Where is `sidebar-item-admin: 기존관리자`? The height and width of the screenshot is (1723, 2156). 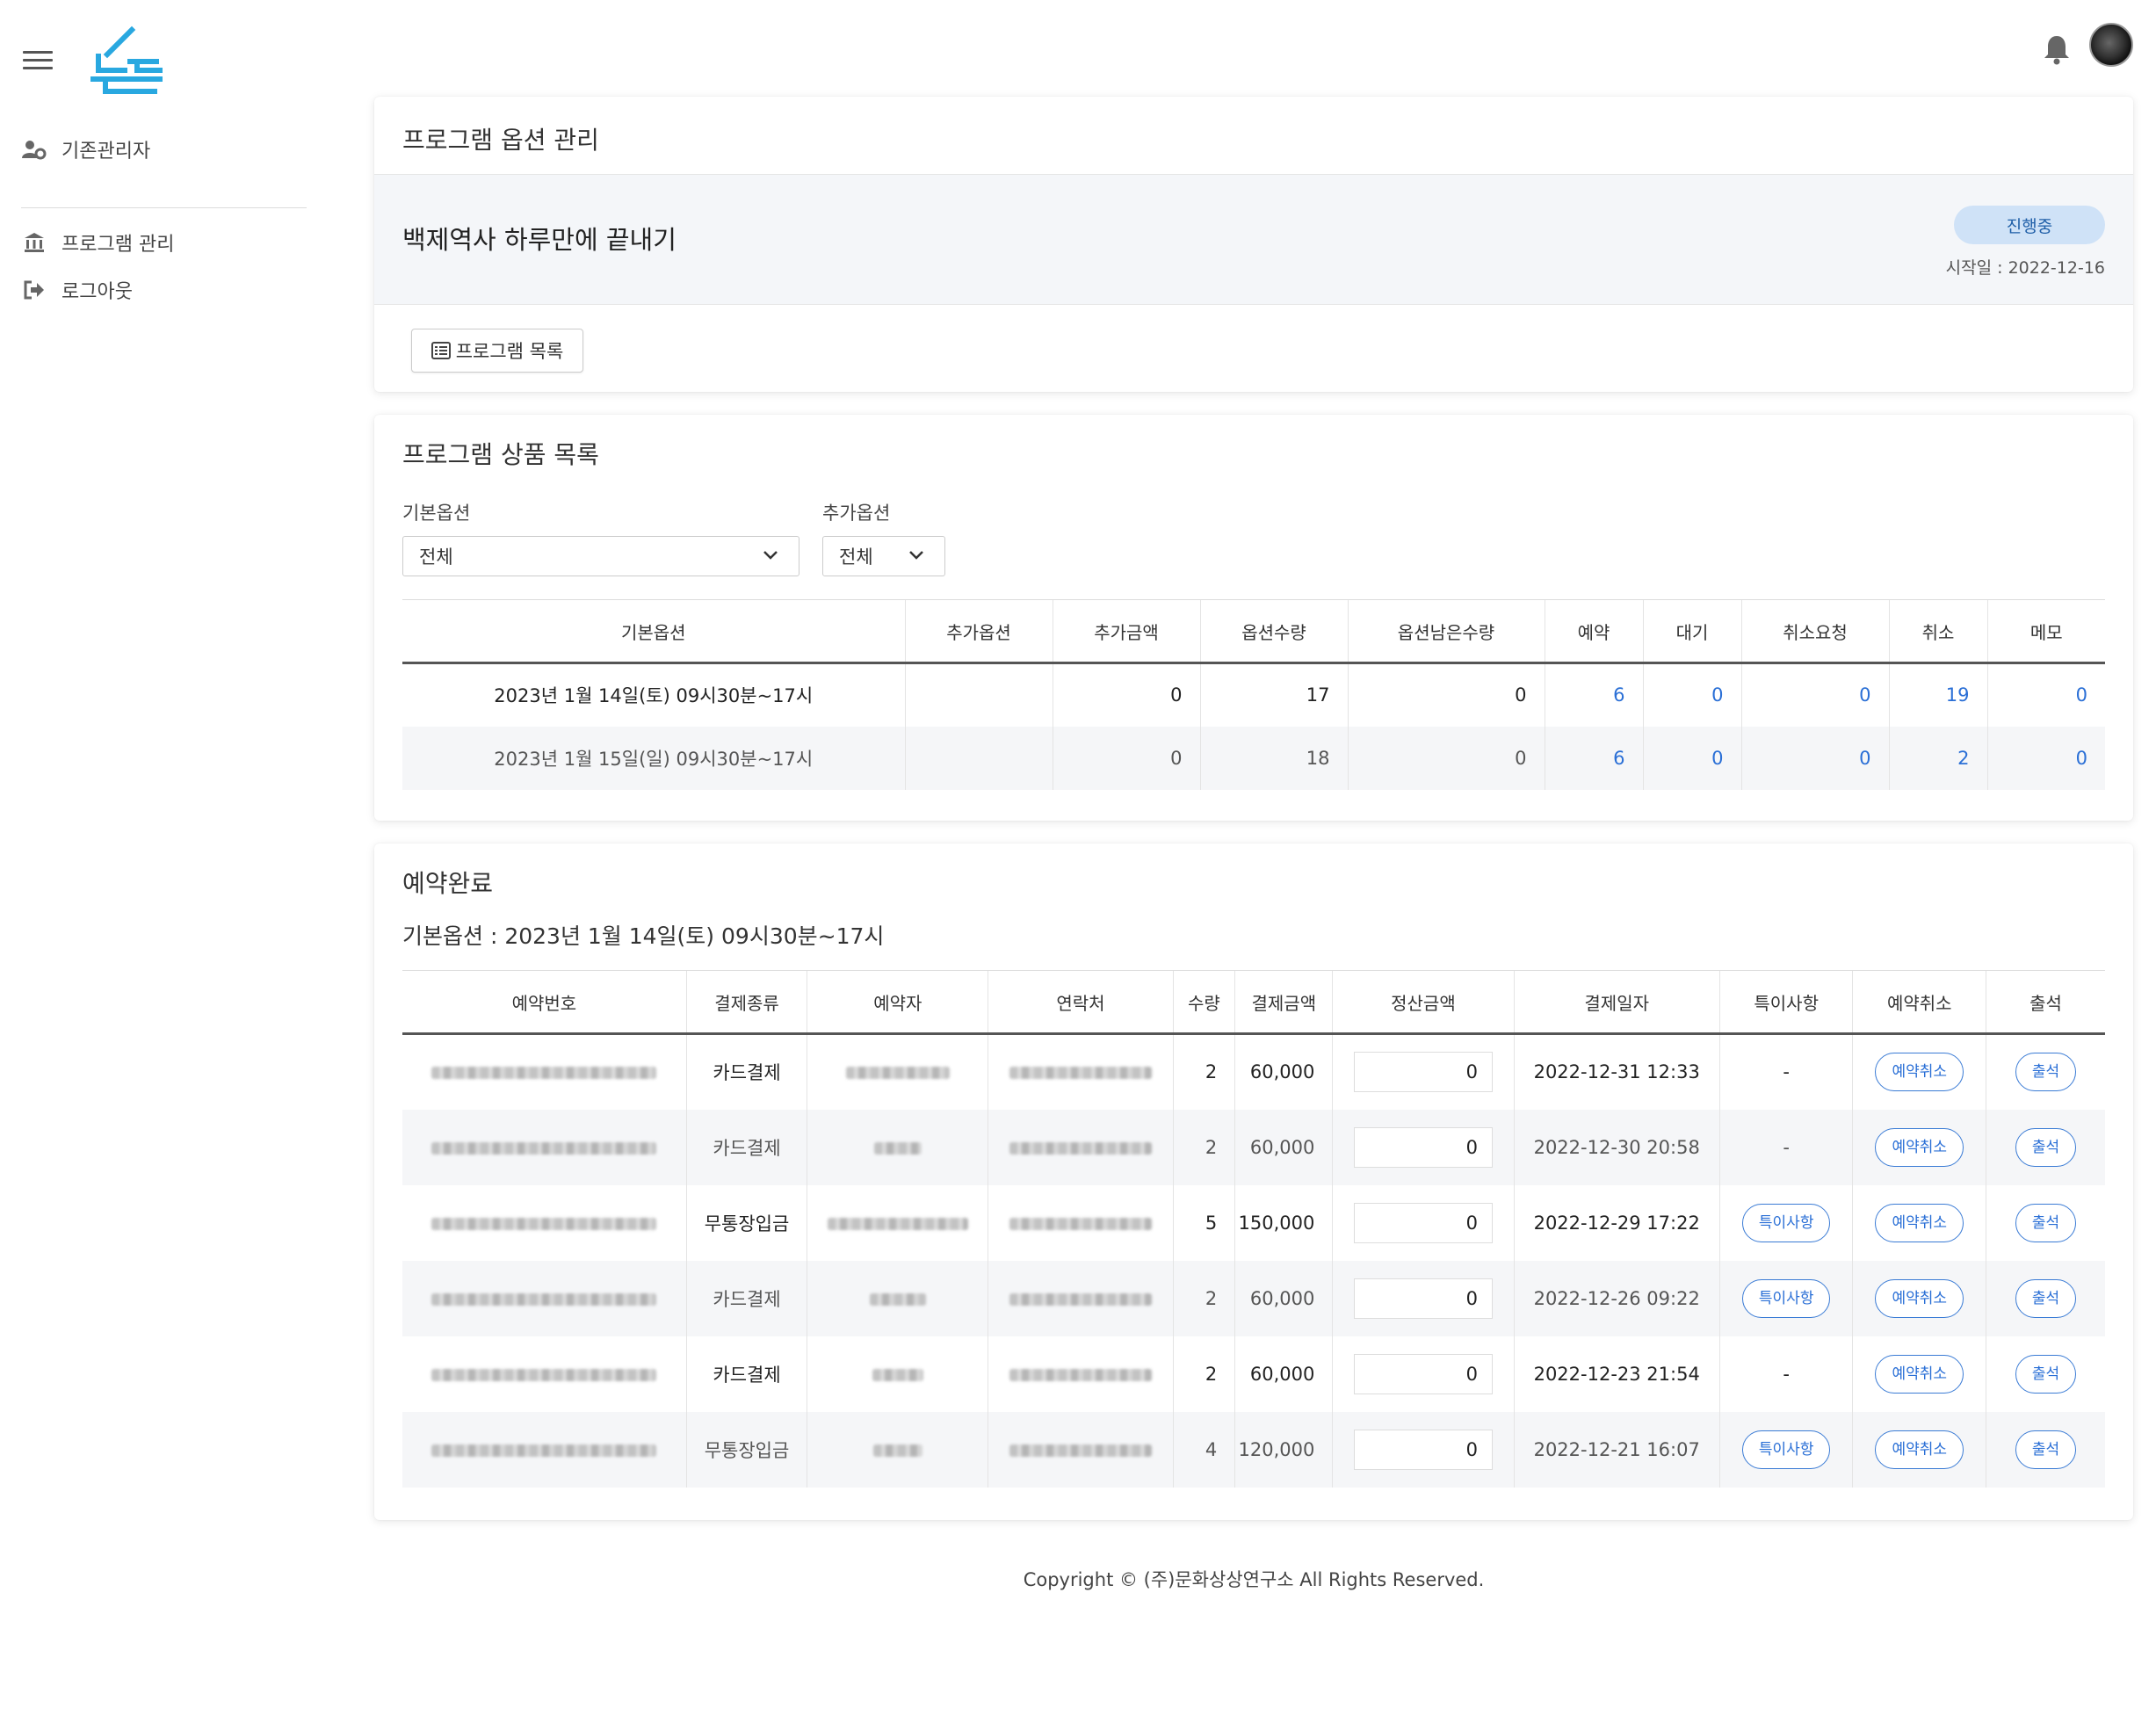
sidebar-item-admin: 기존관리자 is located at coordinates (86, 149).